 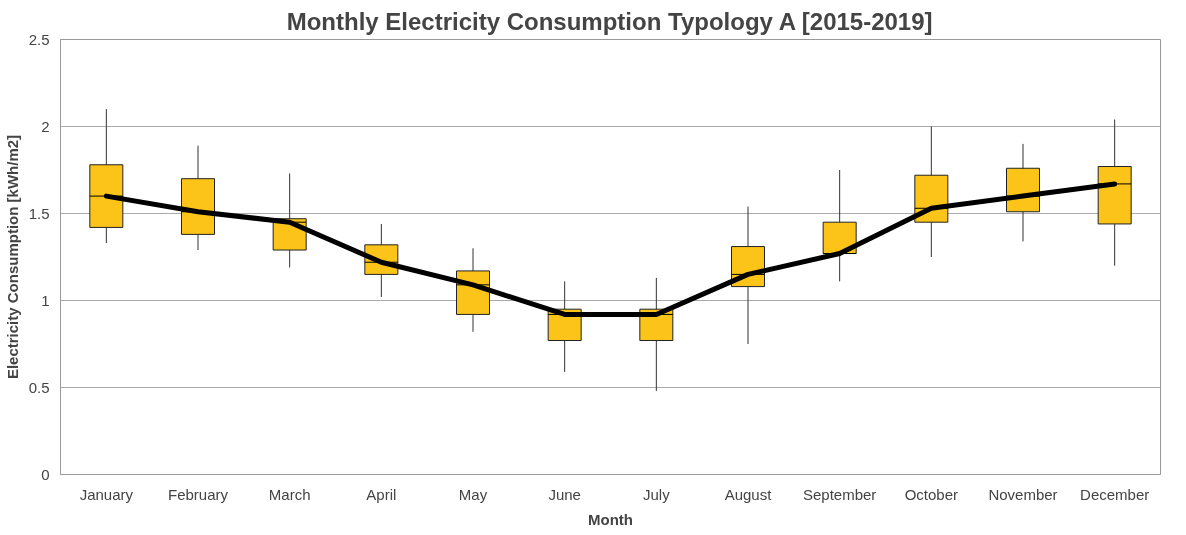 What do you see at coordinates (39, 213) in the screenshot?
I see `y-tick-label: 1.5` at bounding box center [39, 213].